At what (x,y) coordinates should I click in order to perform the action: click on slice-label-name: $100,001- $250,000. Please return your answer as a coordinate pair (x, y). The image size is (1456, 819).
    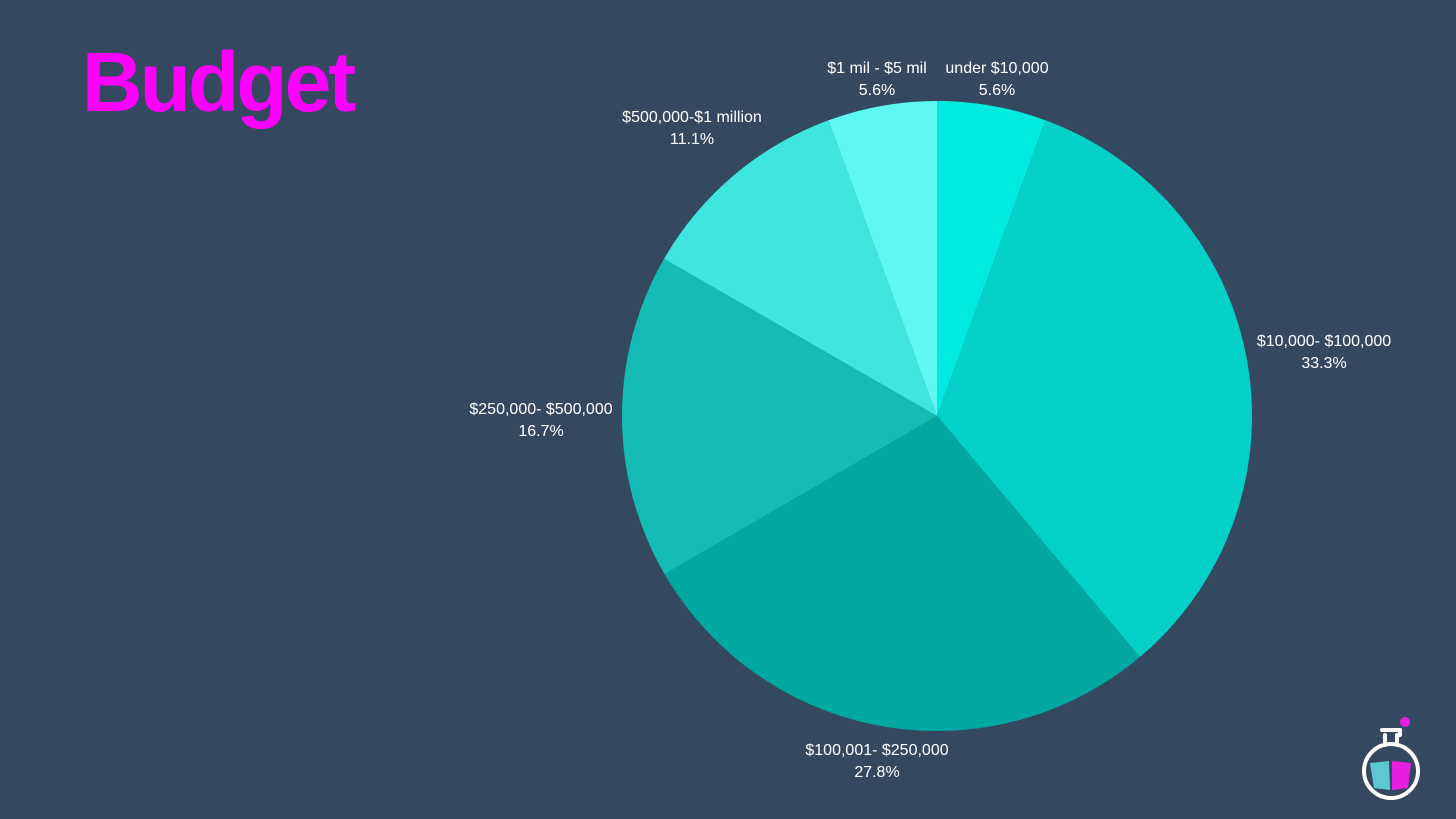
    Looking at the image, I should click on (876, 750).